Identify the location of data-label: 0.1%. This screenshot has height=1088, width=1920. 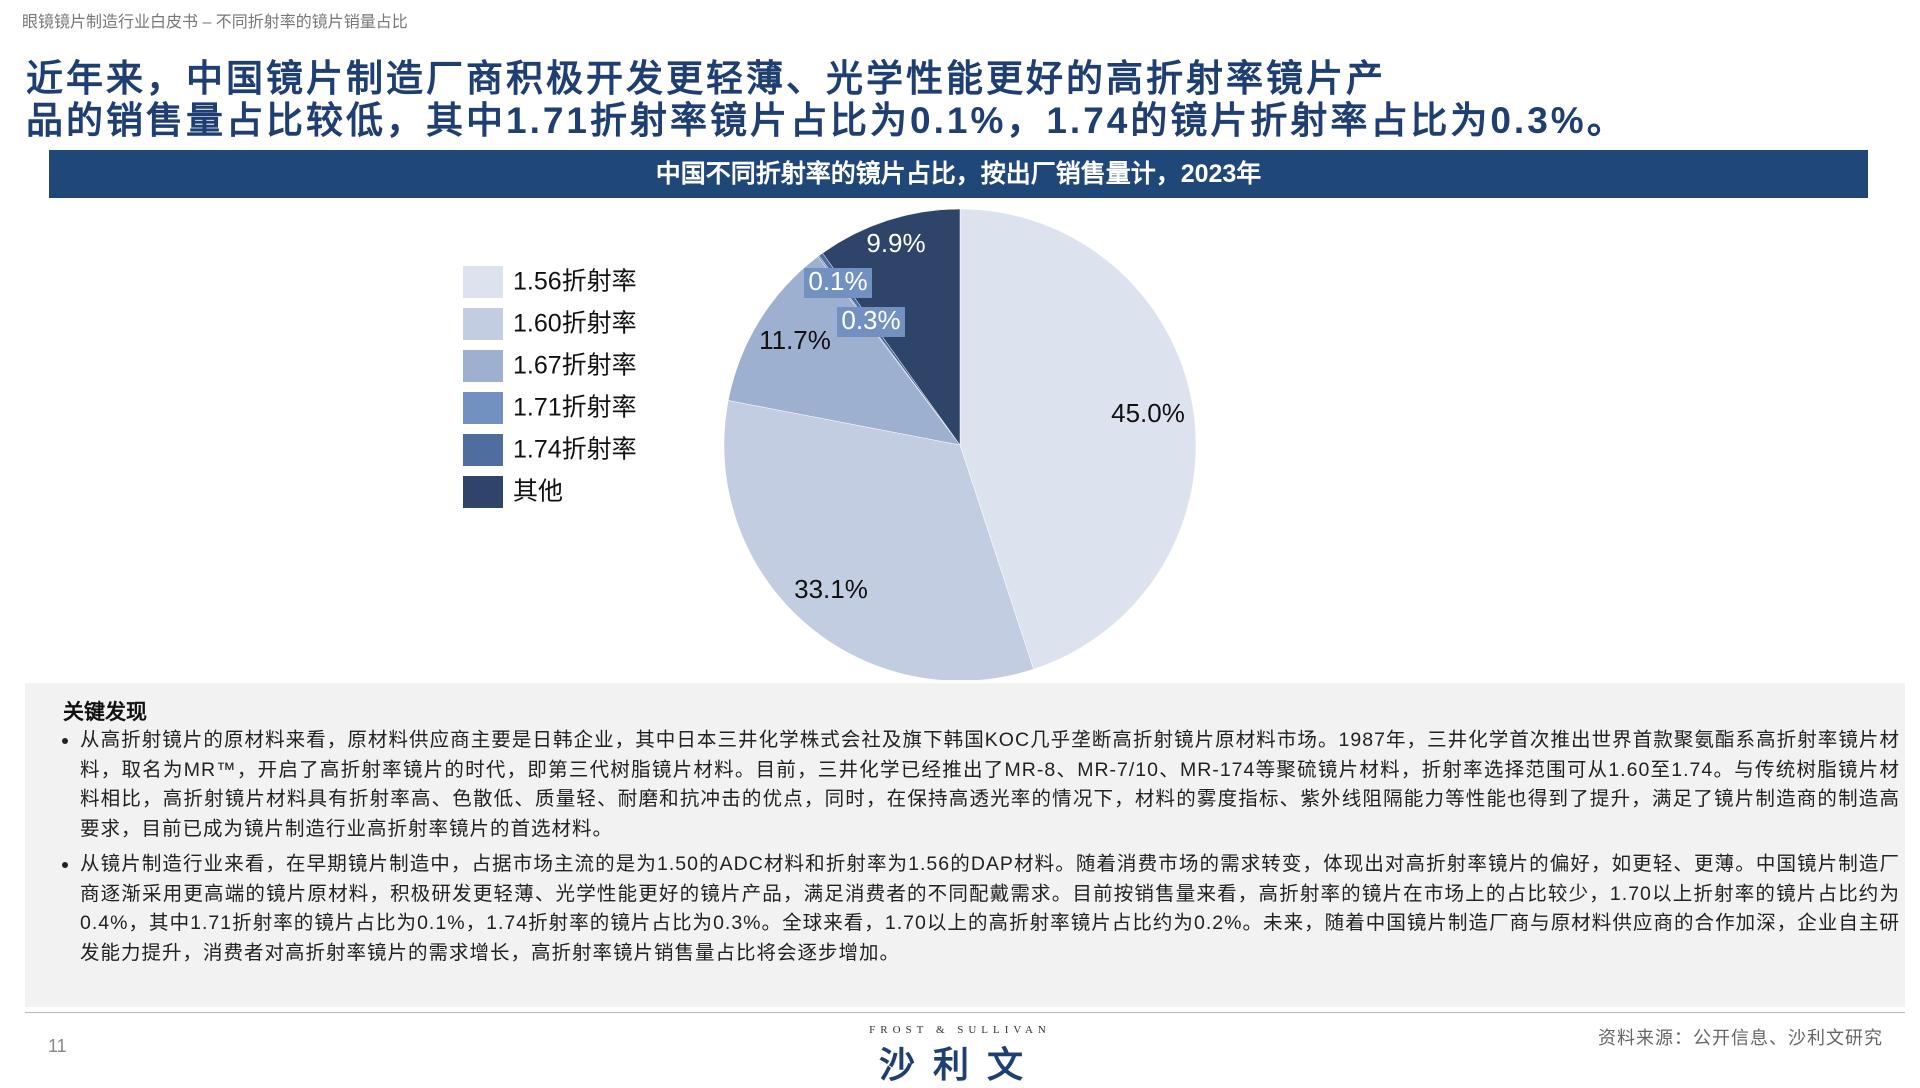
(837, 281).